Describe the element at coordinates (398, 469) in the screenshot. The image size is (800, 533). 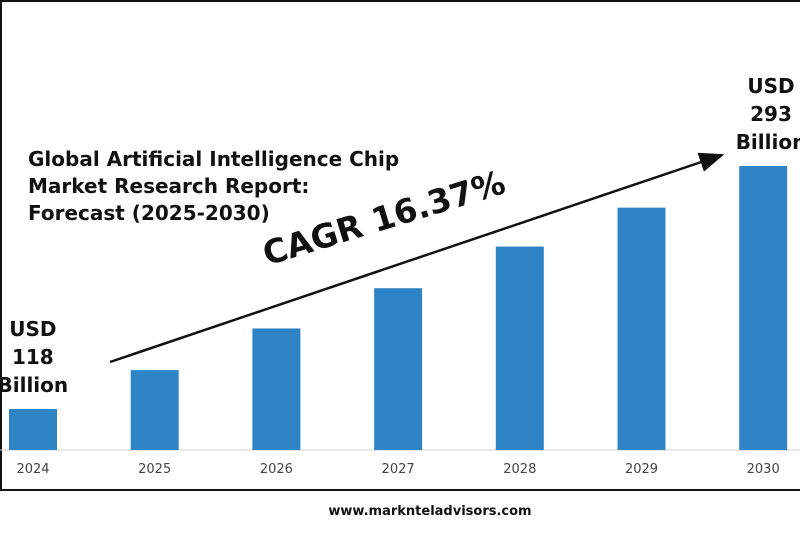
I see `x-tick-label: 2027` at that location.